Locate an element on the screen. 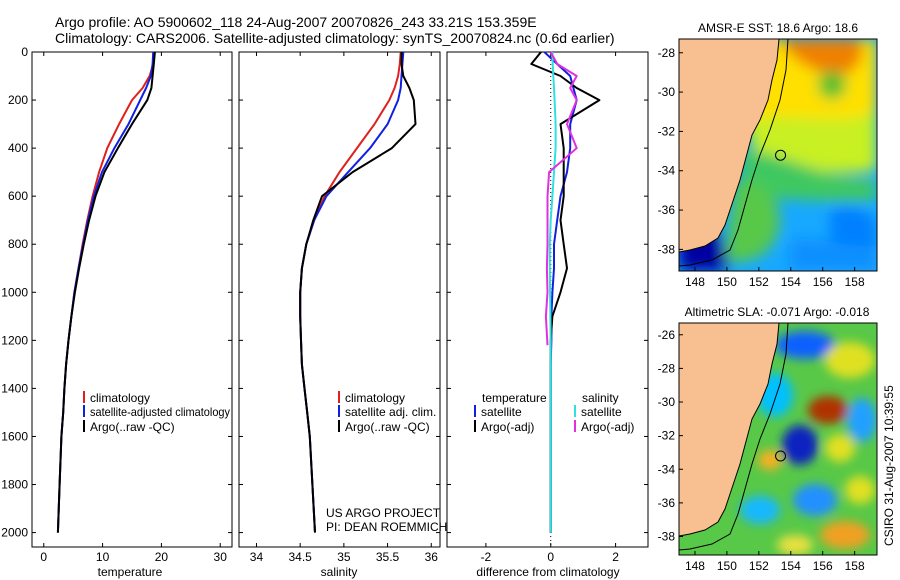  sla-map: Altimetric SLA: -0.071 Argo: -0.018 is located at coordinates (768, 439).